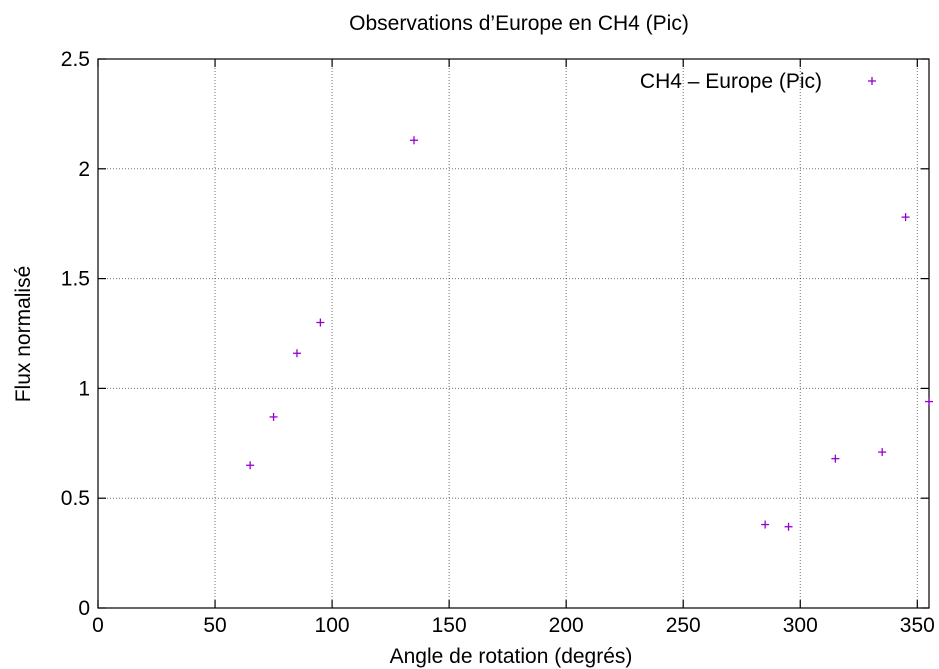  I want to click on y-axis-label: Flux normalisé, so click(23, 334).